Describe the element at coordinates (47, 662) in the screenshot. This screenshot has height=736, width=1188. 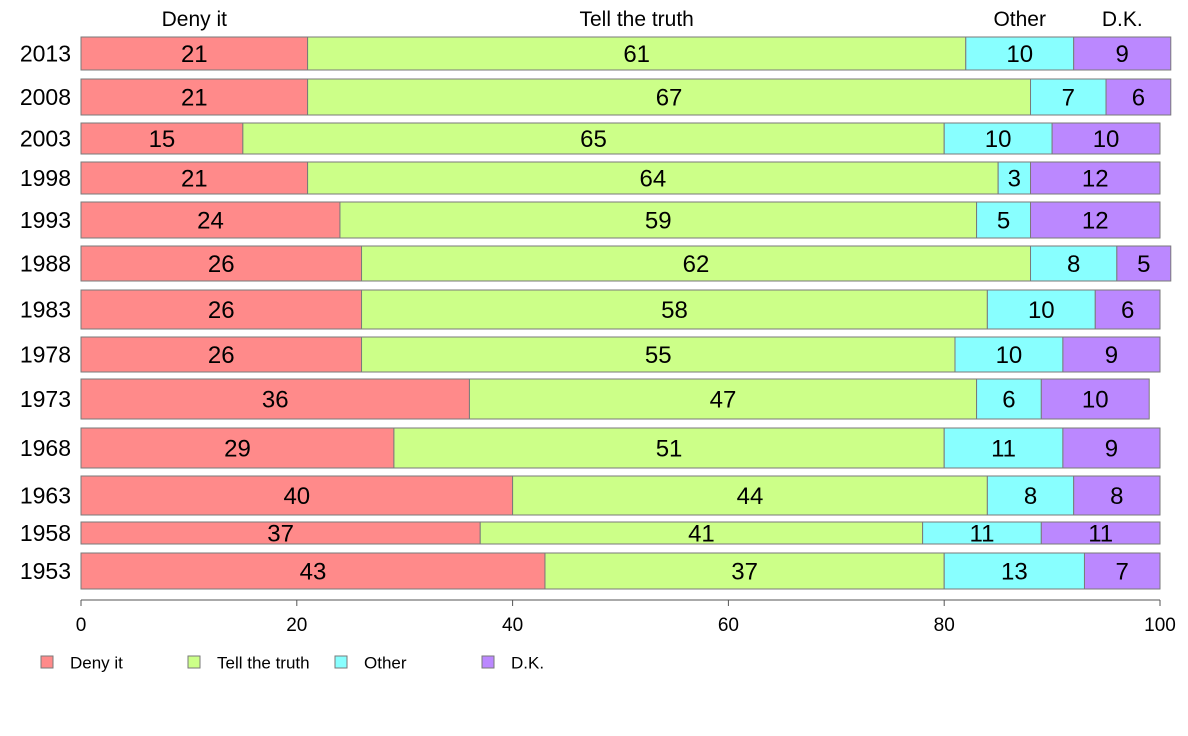
I see `legend-swatch-deny-it` at that location.